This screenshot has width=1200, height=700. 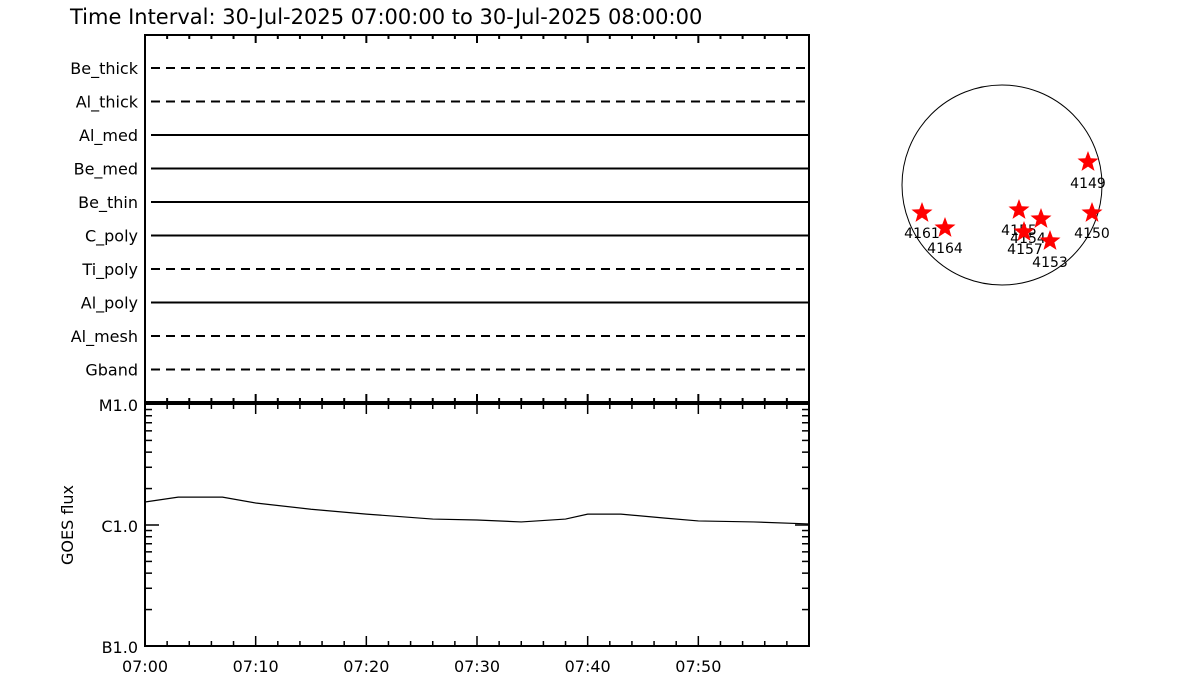 I want to click on x-tick-label: 07:50, so click(x=698, y=666).